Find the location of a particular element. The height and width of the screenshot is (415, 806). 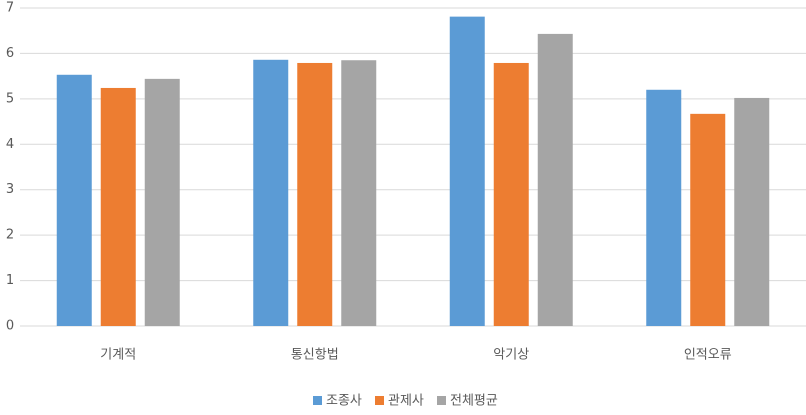

y-tick-label: 0 is located at coordinates (10, 326).